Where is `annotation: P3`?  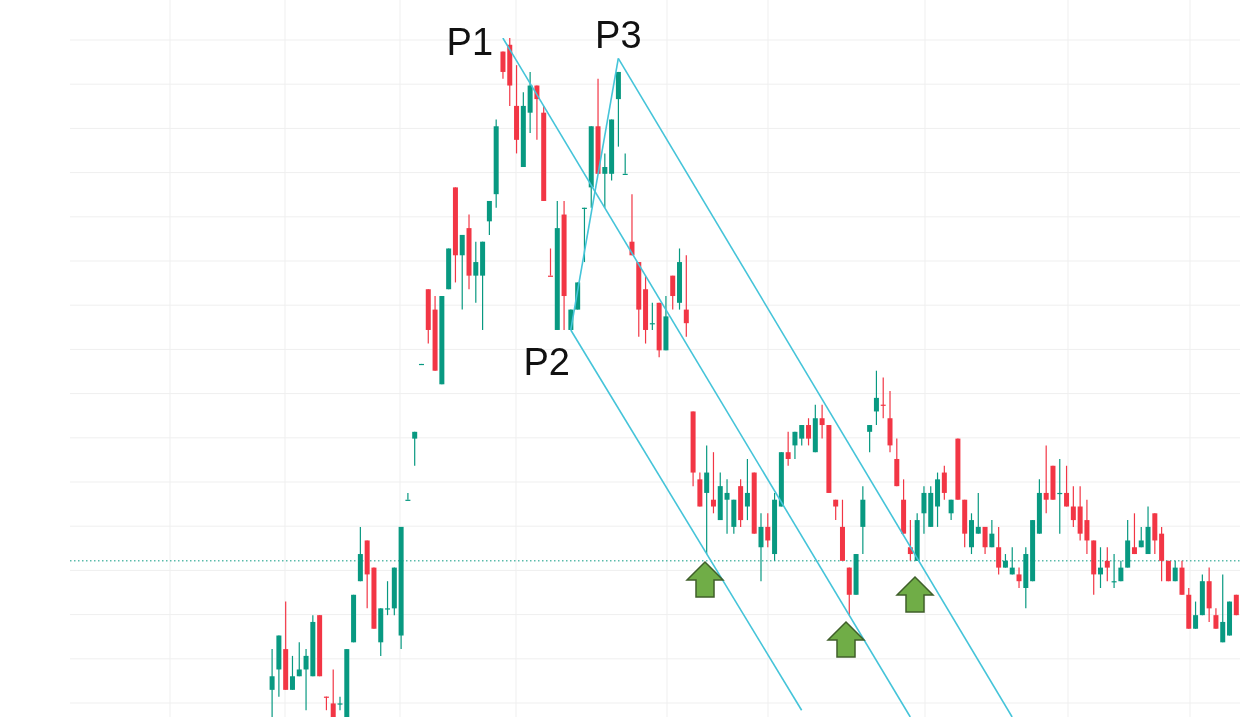
annotation: P3 is located at coordinates (618, 35).